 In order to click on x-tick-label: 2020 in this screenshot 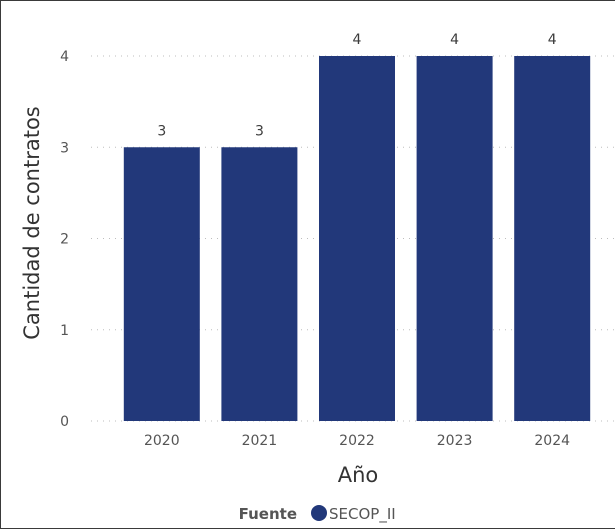, I will do `click(162, 441)`.